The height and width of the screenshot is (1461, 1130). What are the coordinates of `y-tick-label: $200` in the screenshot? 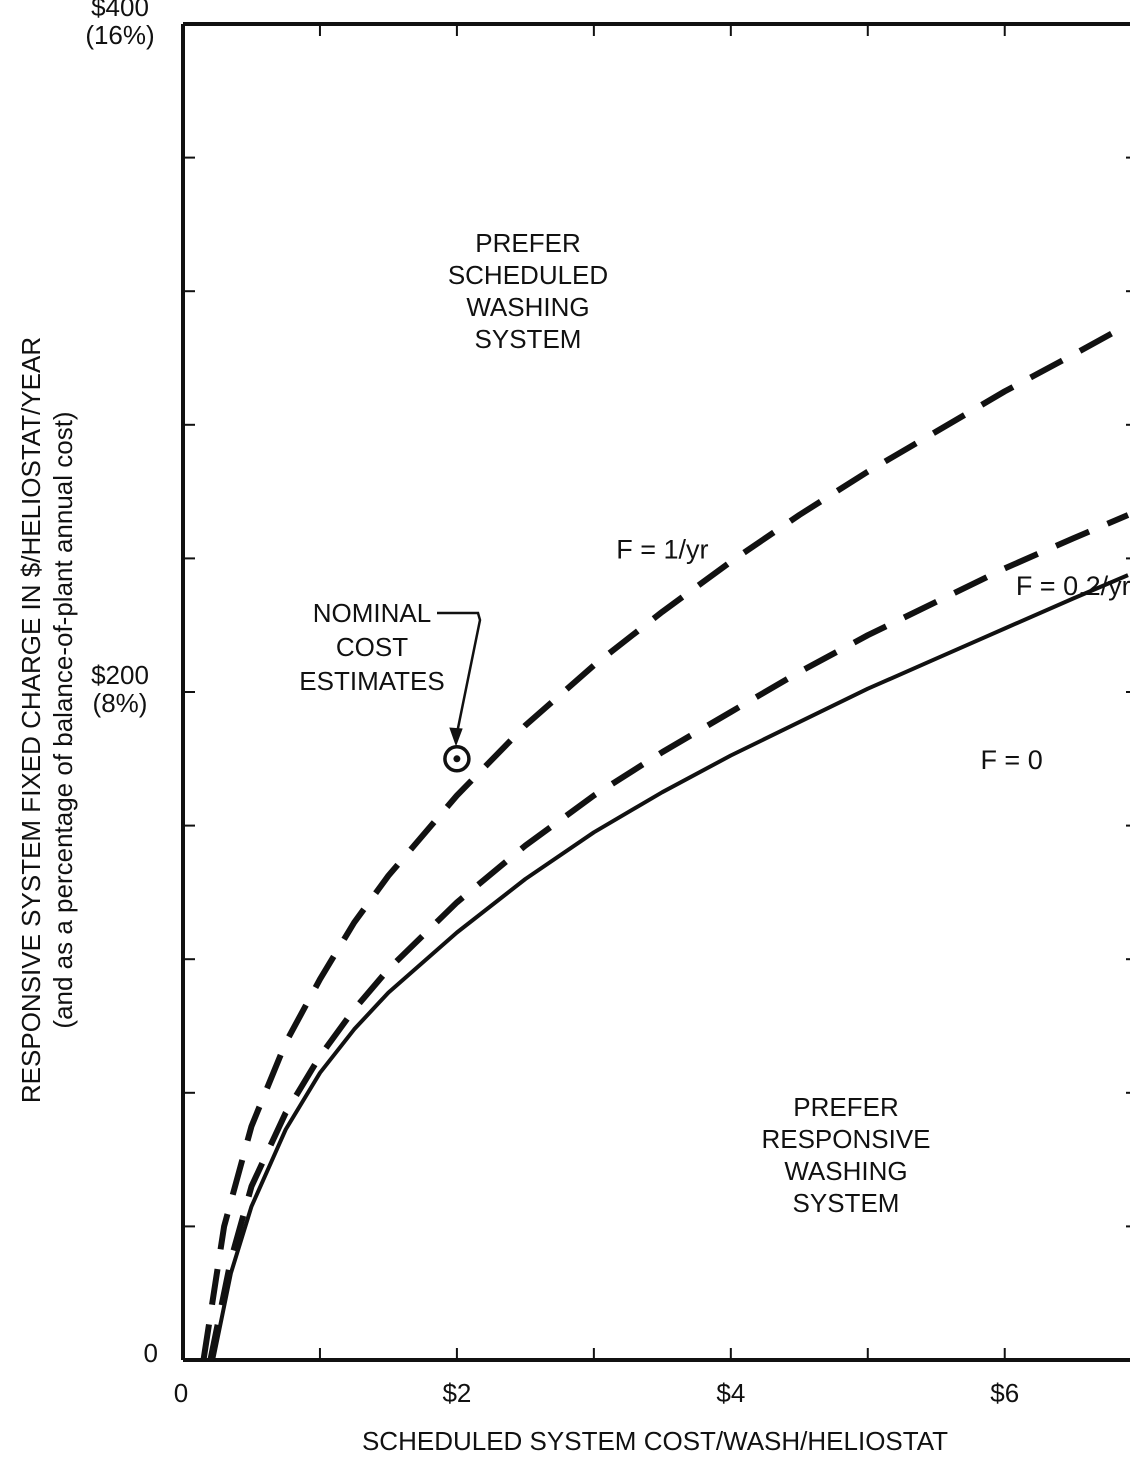 It's located at (120, 675).